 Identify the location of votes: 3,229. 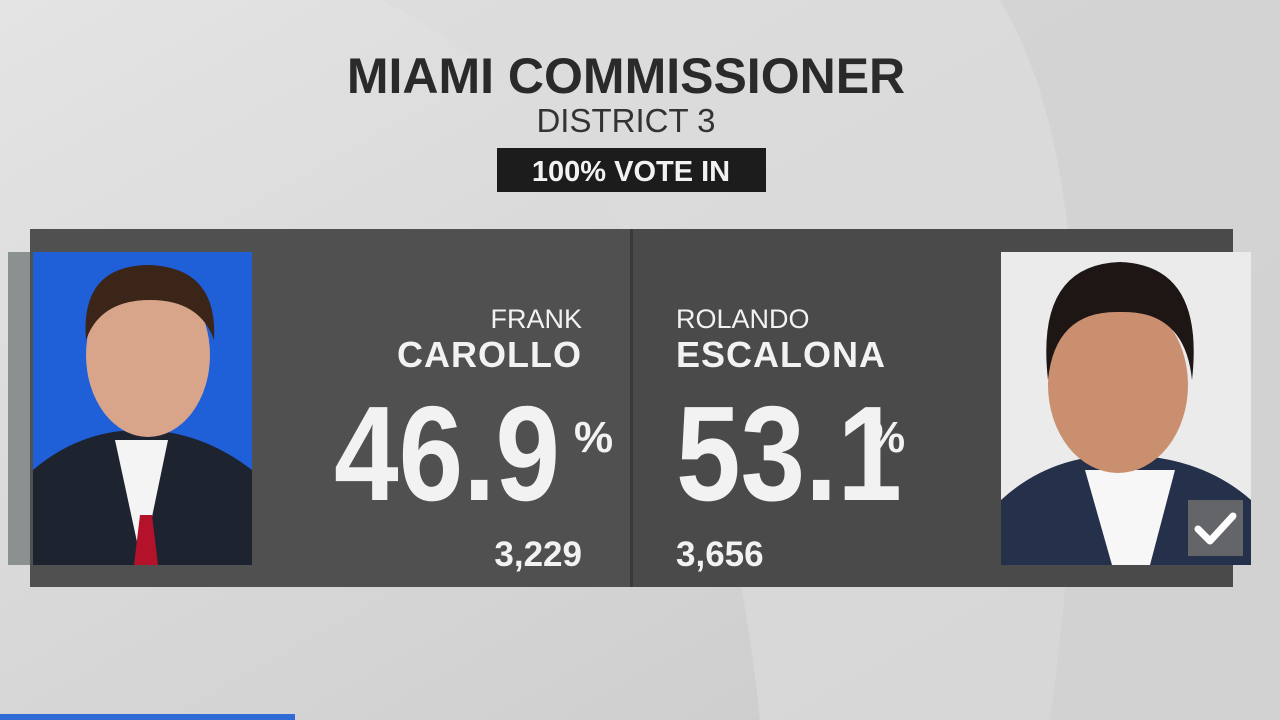
(538, 554).